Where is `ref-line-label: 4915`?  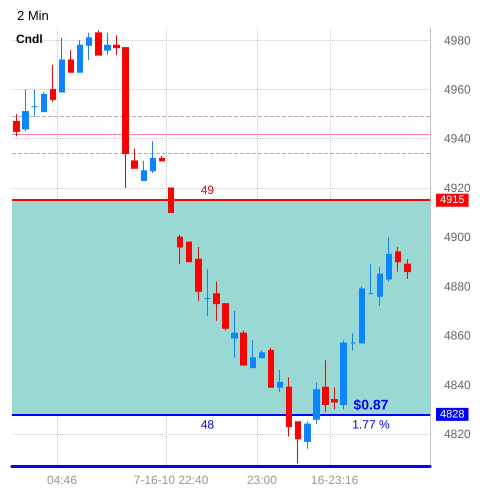
ref-line-label: 4915 is located at coordinates (452, 200).